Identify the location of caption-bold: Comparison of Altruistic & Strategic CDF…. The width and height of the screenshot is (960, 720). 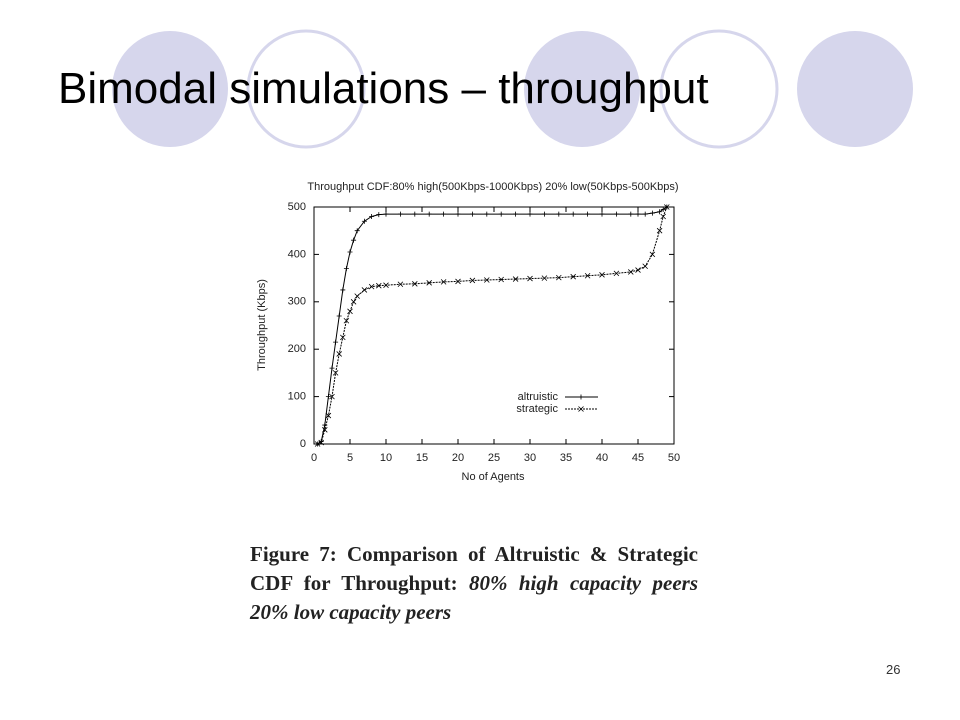
(474, 568).